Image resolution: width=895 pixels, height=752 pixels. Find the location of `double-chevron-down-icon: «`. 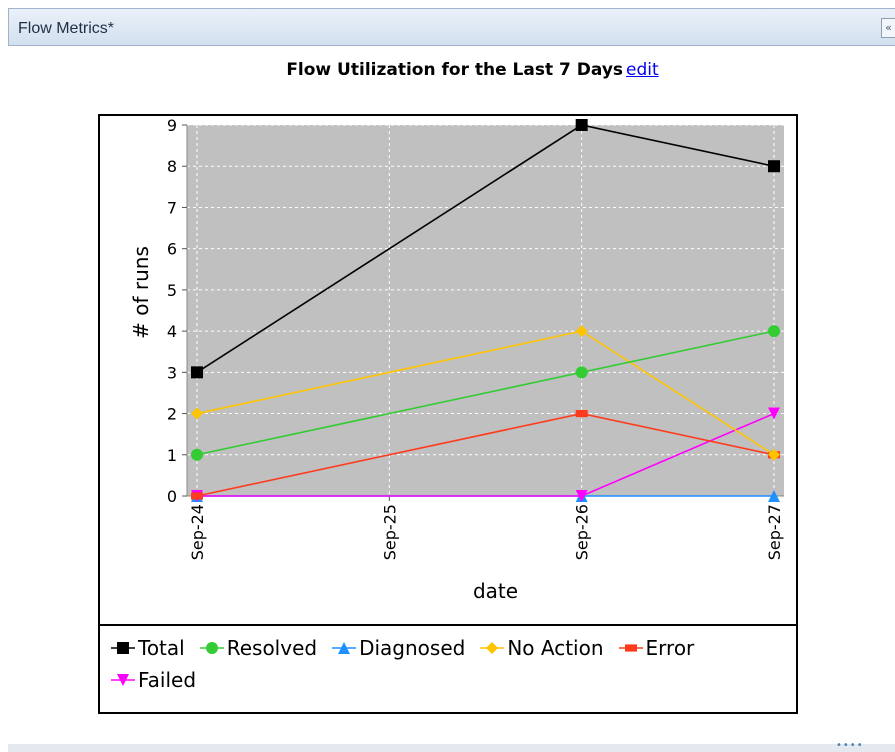

double-chevron-down-icon: « is located at coordinates (888, 28).